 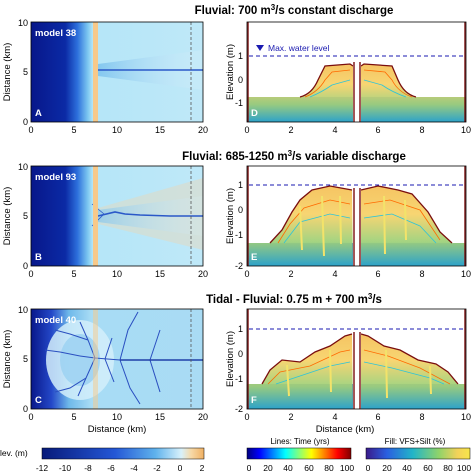 I want to click on row1-title: Fluvial: 700 m3/s constant discharge, so click(x=294, y=10).